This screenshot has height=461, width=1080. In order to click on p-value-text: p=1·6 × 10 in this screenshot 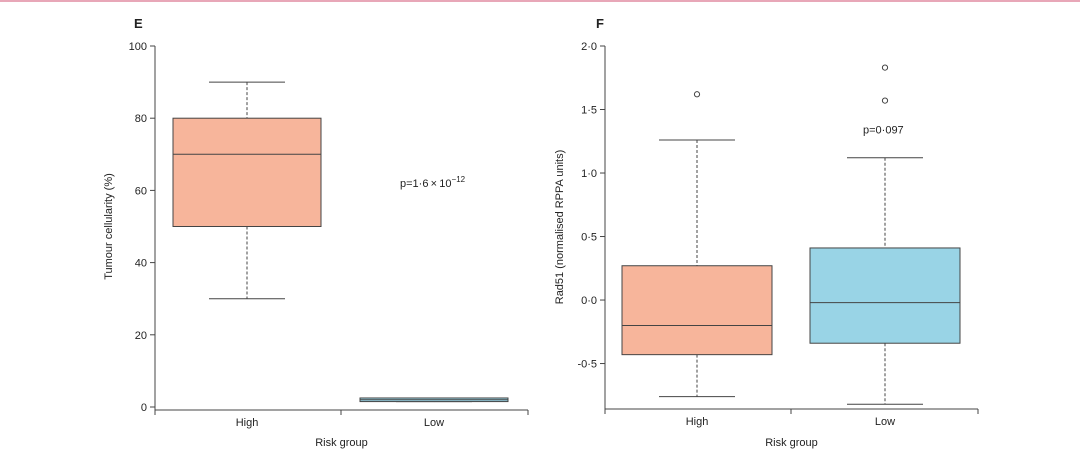, I will do `click(426, 184)`.